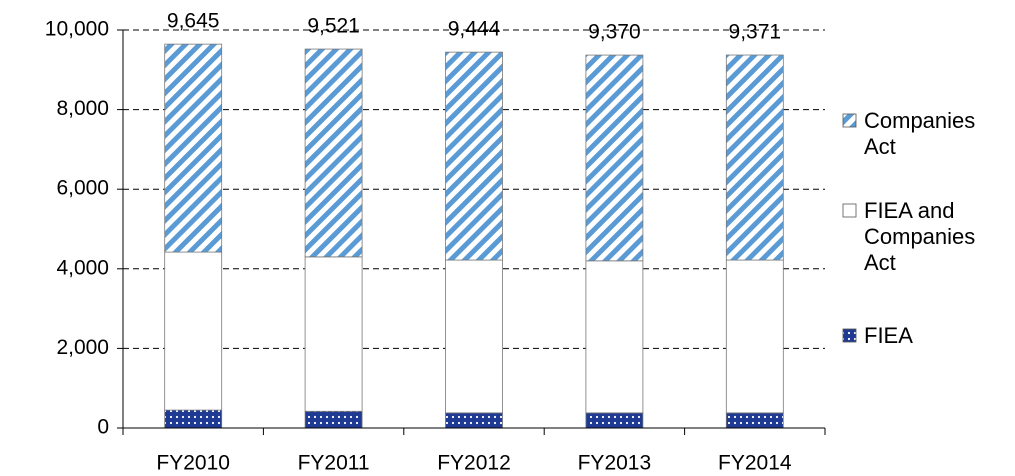 This screenshot has height=476, width=1015. What do you see at coordinates (334, 463) in the screenshot?
I see `x-tick-label: FY2011` at bounding box center [334, 463].